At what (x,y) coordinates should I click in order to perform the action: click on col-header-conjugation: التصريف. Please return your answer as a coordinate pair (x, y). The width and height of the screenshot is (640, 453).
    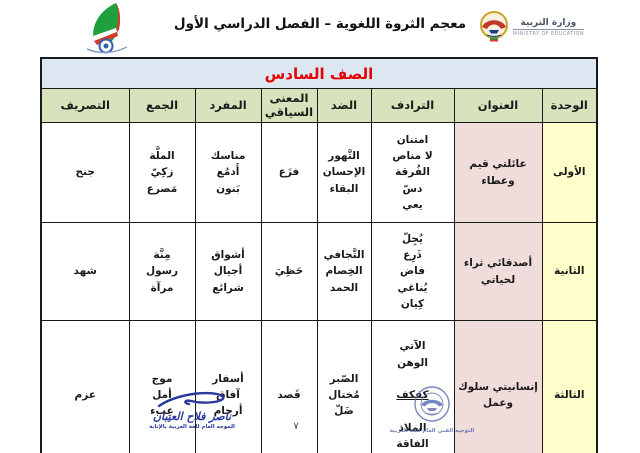
    Looking at the image, I should click on (85, 105).